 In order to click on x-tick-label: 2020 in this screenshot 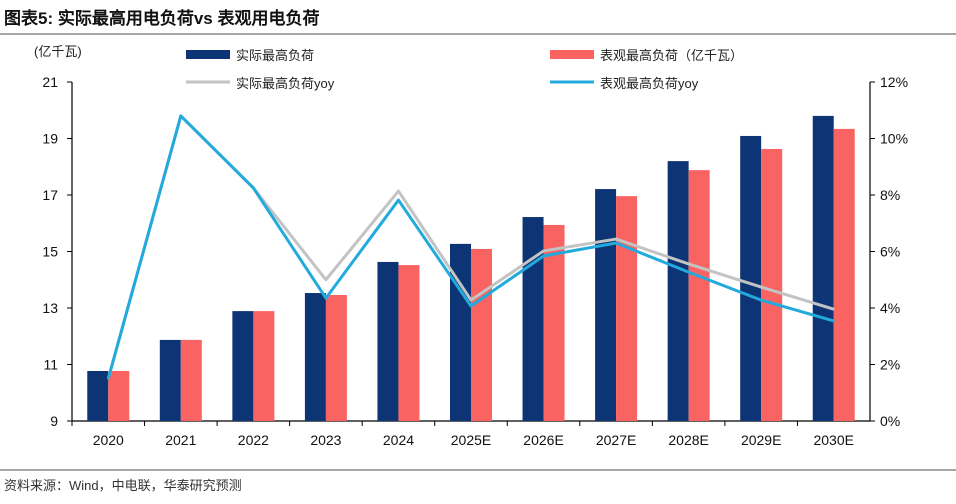, I will do `click(108, 440)`.